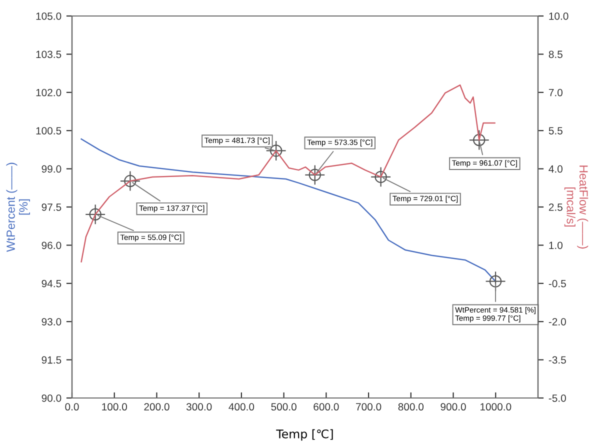 Image resolution: width=604 pixels, height=448 pixels. Describe the element at coordinates (52, 246) in the screenshot. I see `y-tick-label: 96.0` at that location.